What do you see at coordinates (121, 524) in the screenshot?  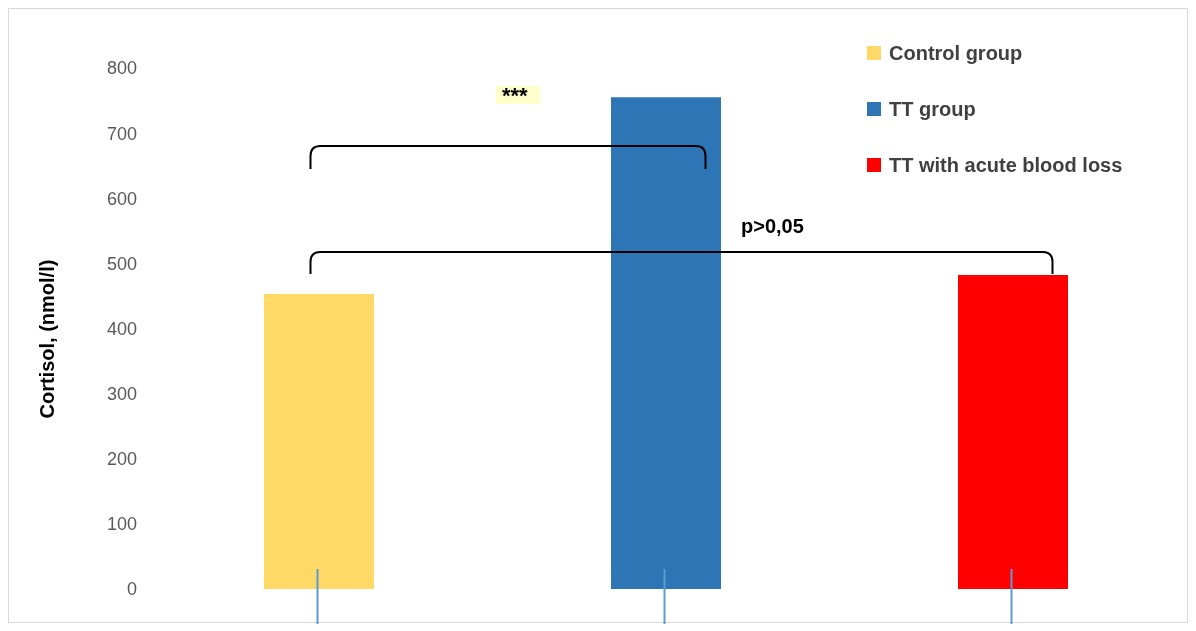 I see `y-tick-label: 100` at bounding box center [121, 524].